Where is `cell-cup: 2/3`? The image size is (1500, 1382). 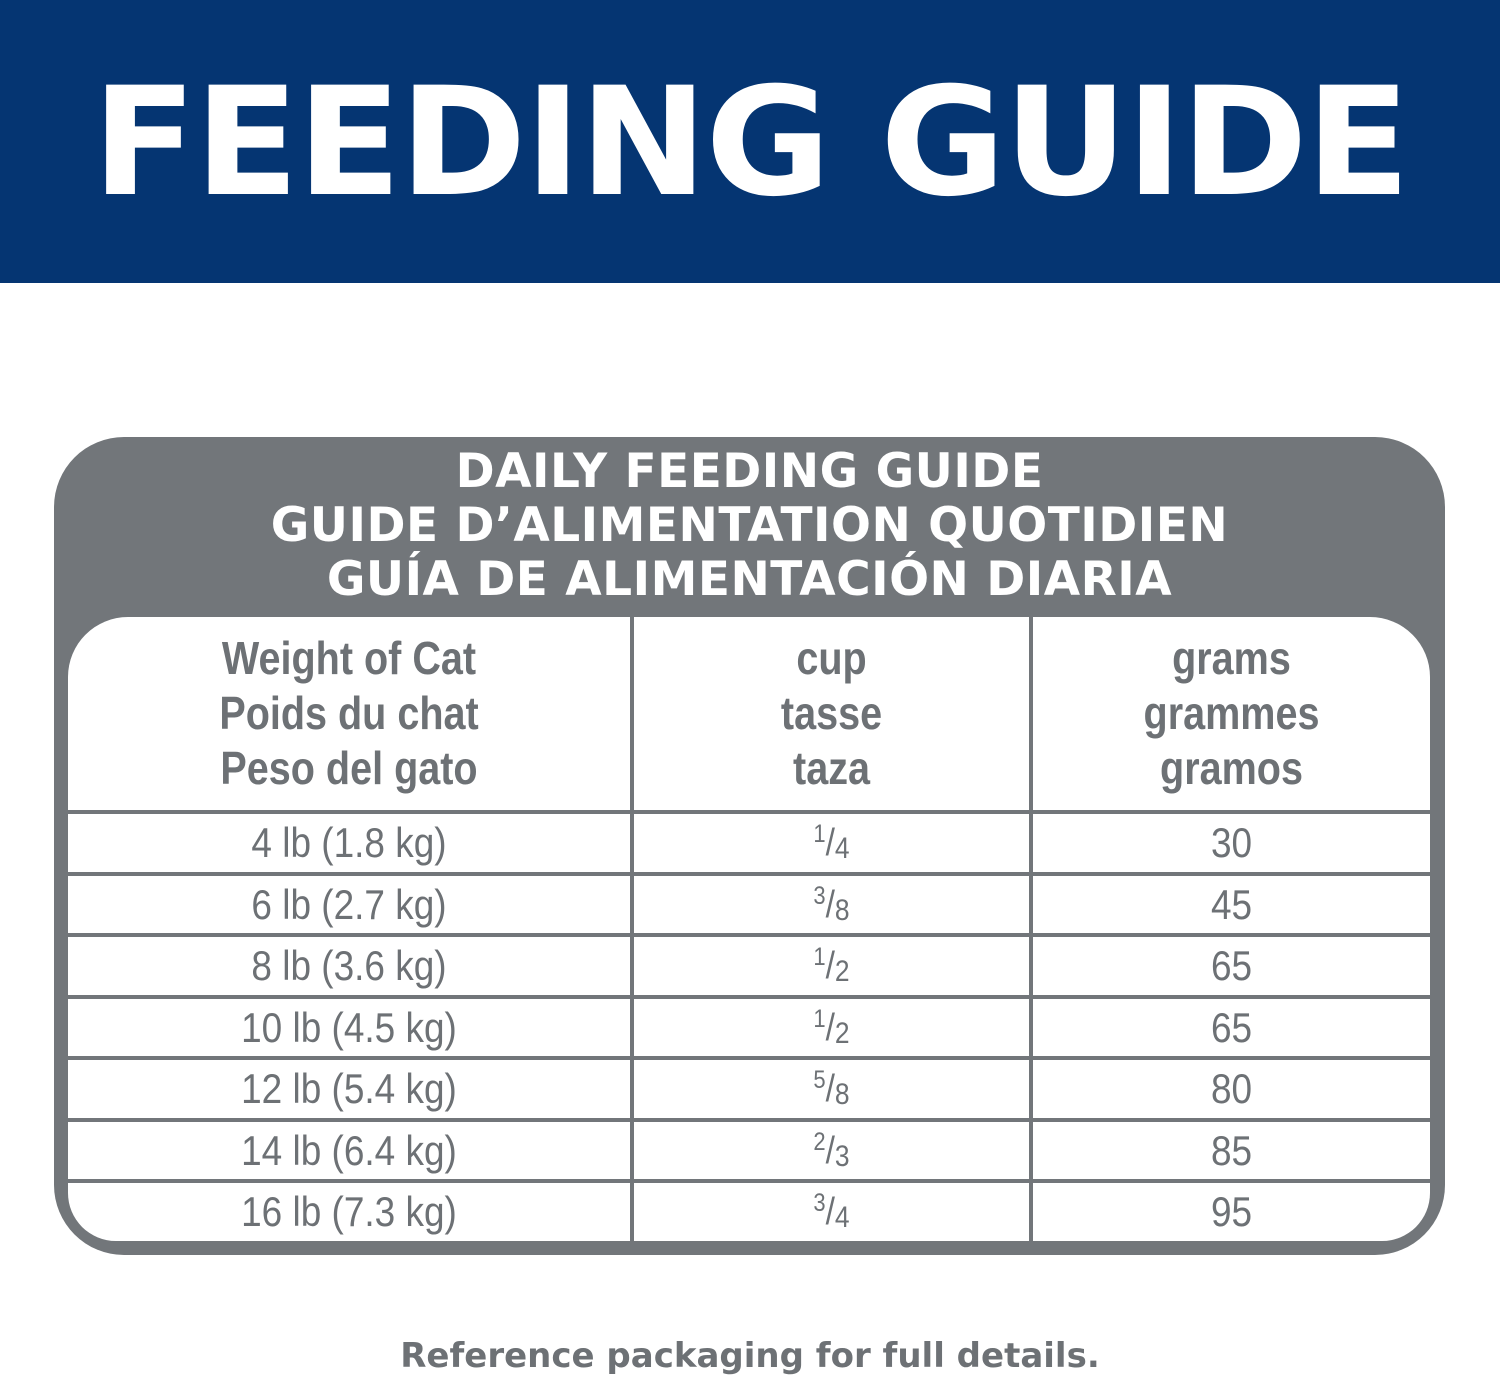
cell-cup: 2/3 is located at coordinates (831, 1150).